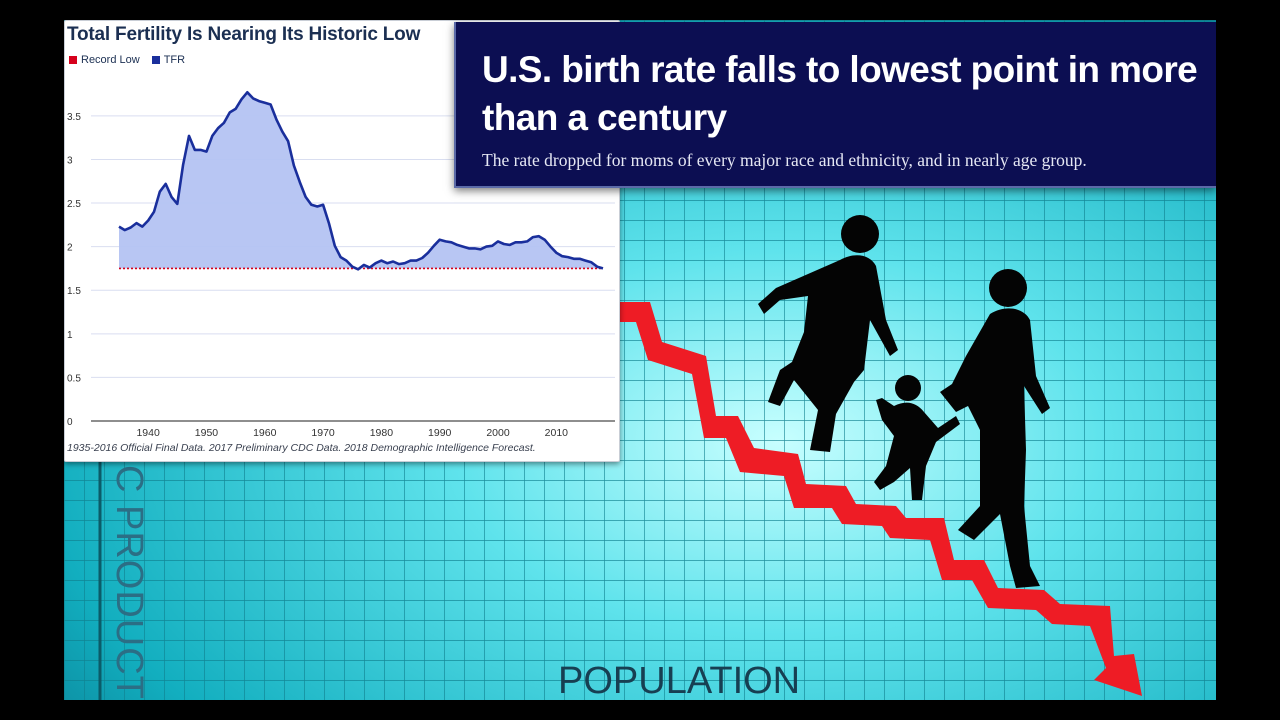 This screenshot has height=720, width=1280. I want to click on y-tick-label: 0.5, so click(74, 378).